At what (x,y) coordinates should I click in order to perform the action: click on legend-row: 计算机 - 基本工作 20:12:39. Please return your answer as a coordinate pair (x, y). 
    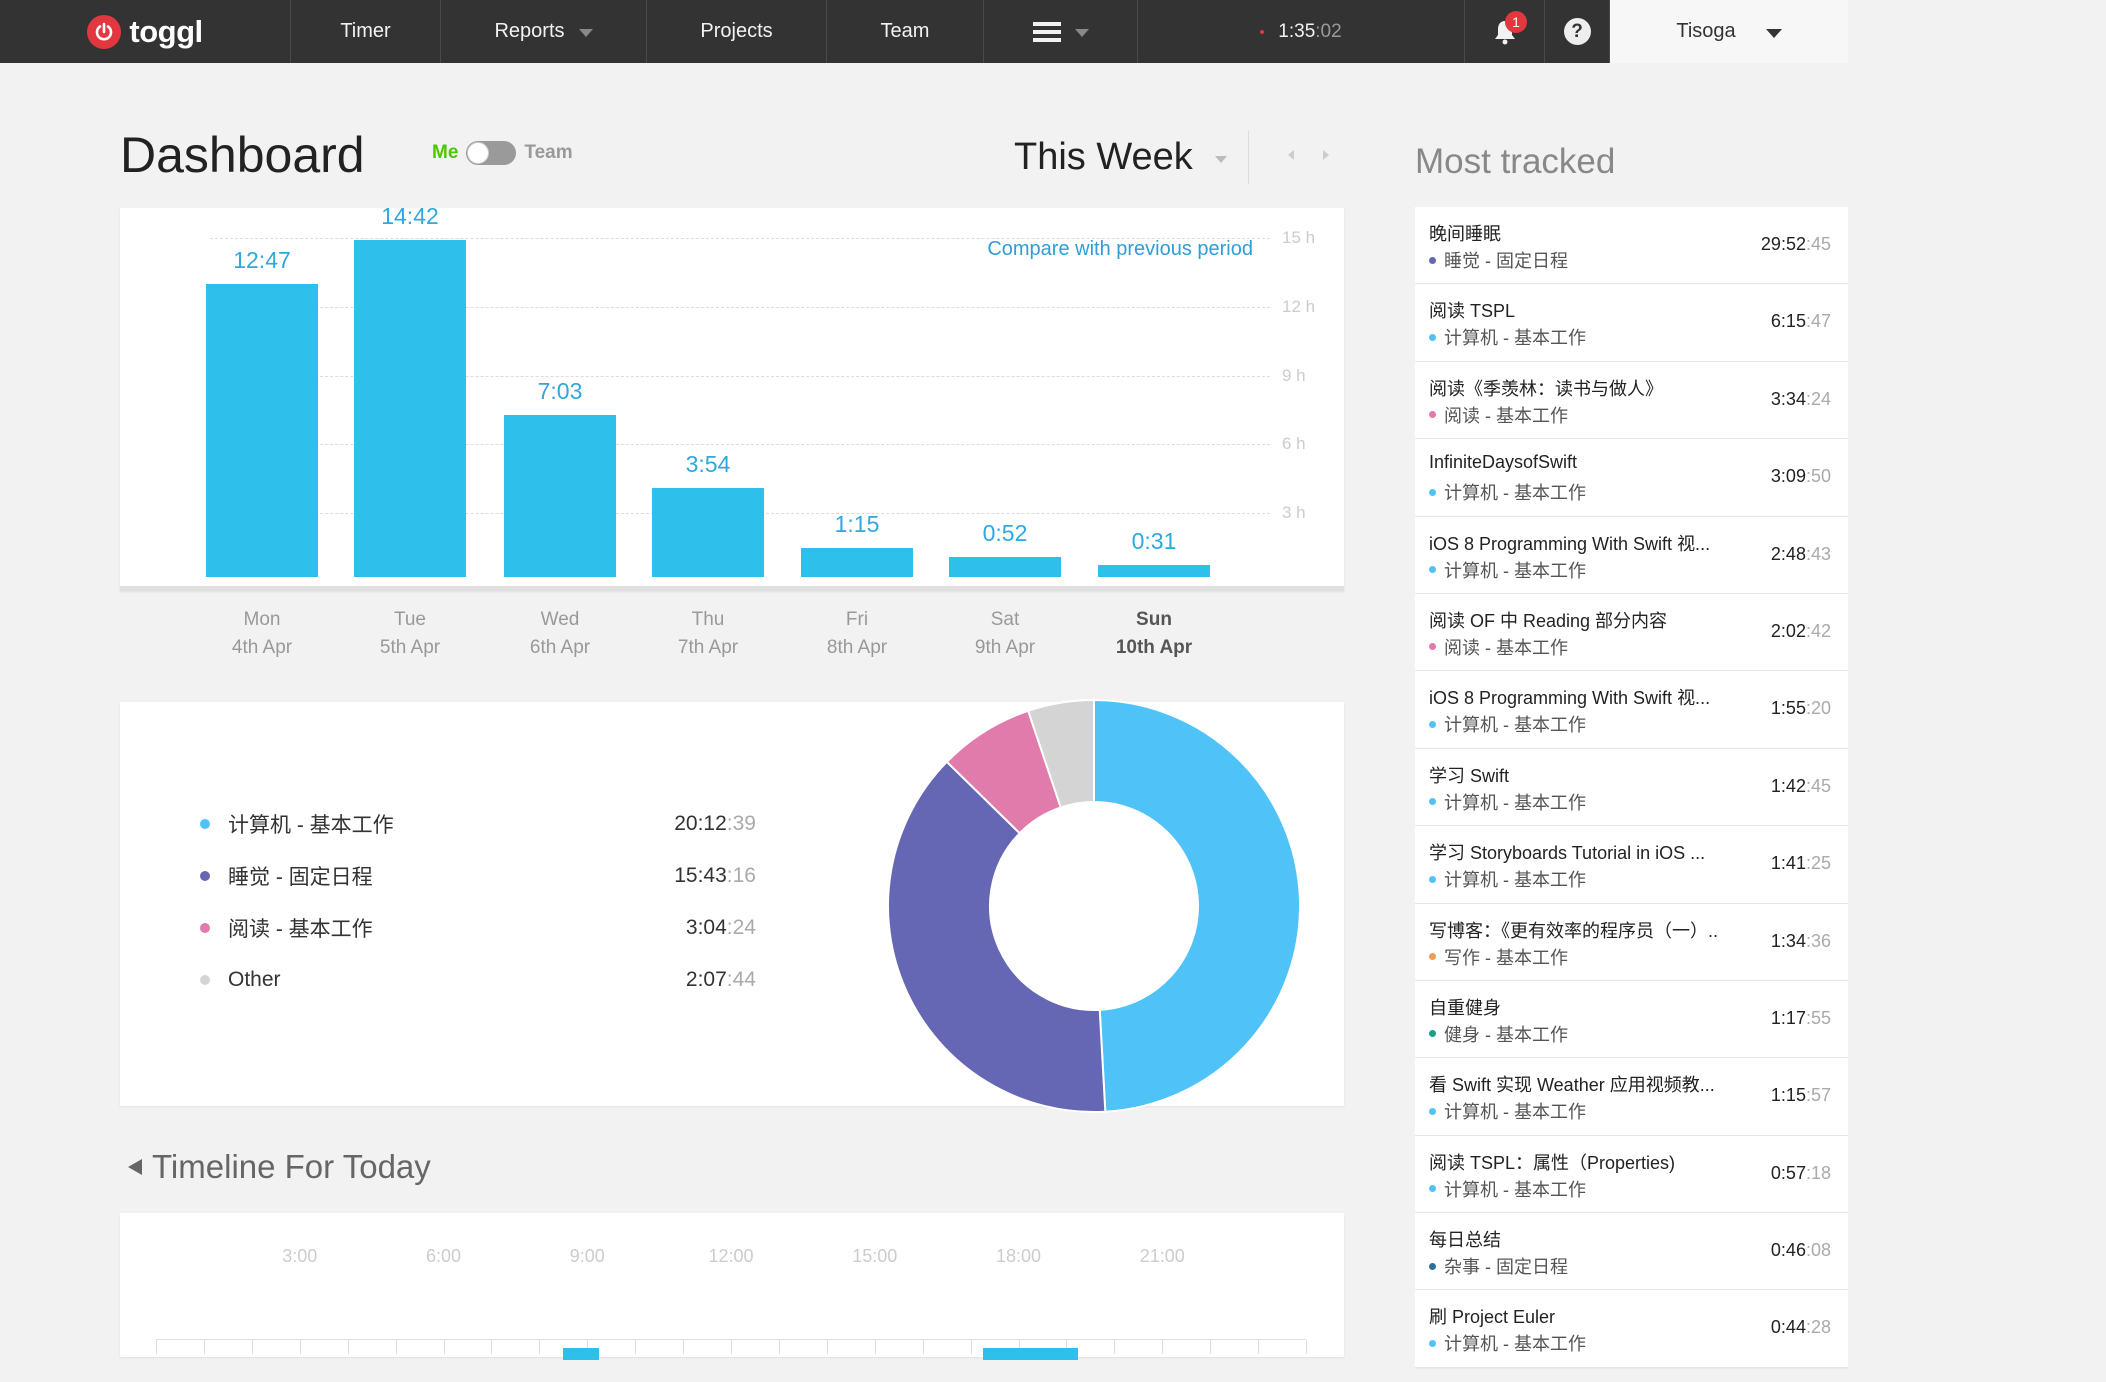
    Looking at the image, I should click on (478, 824).